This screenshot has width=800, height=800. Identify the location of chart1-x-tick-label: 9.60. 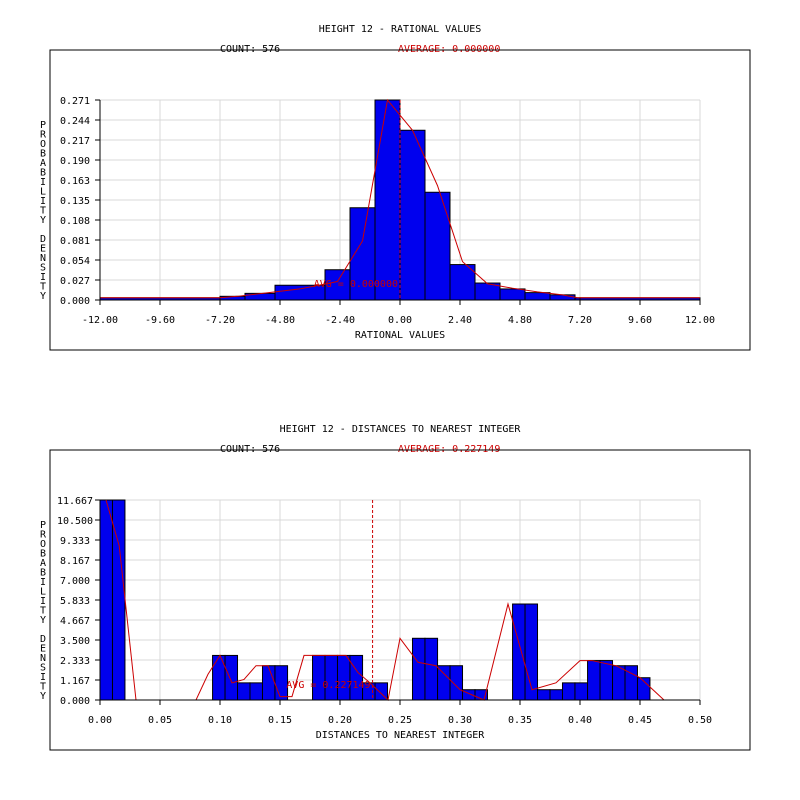
(640, 320).